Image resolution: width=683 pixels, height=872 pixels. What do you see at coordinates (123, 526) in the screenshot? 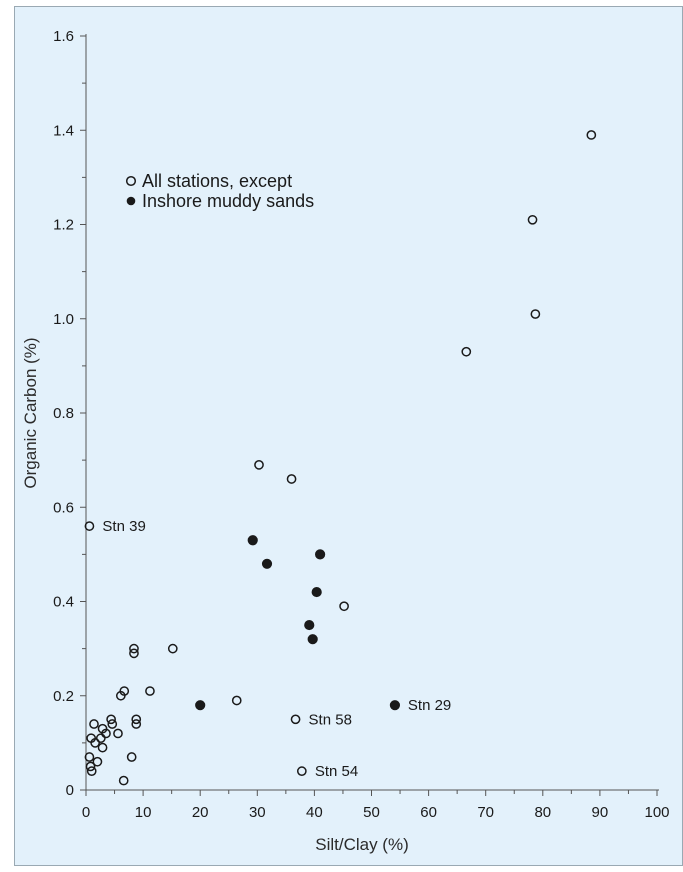
I see `station-annotation: Stn 39` at bounding box center [123, 526].